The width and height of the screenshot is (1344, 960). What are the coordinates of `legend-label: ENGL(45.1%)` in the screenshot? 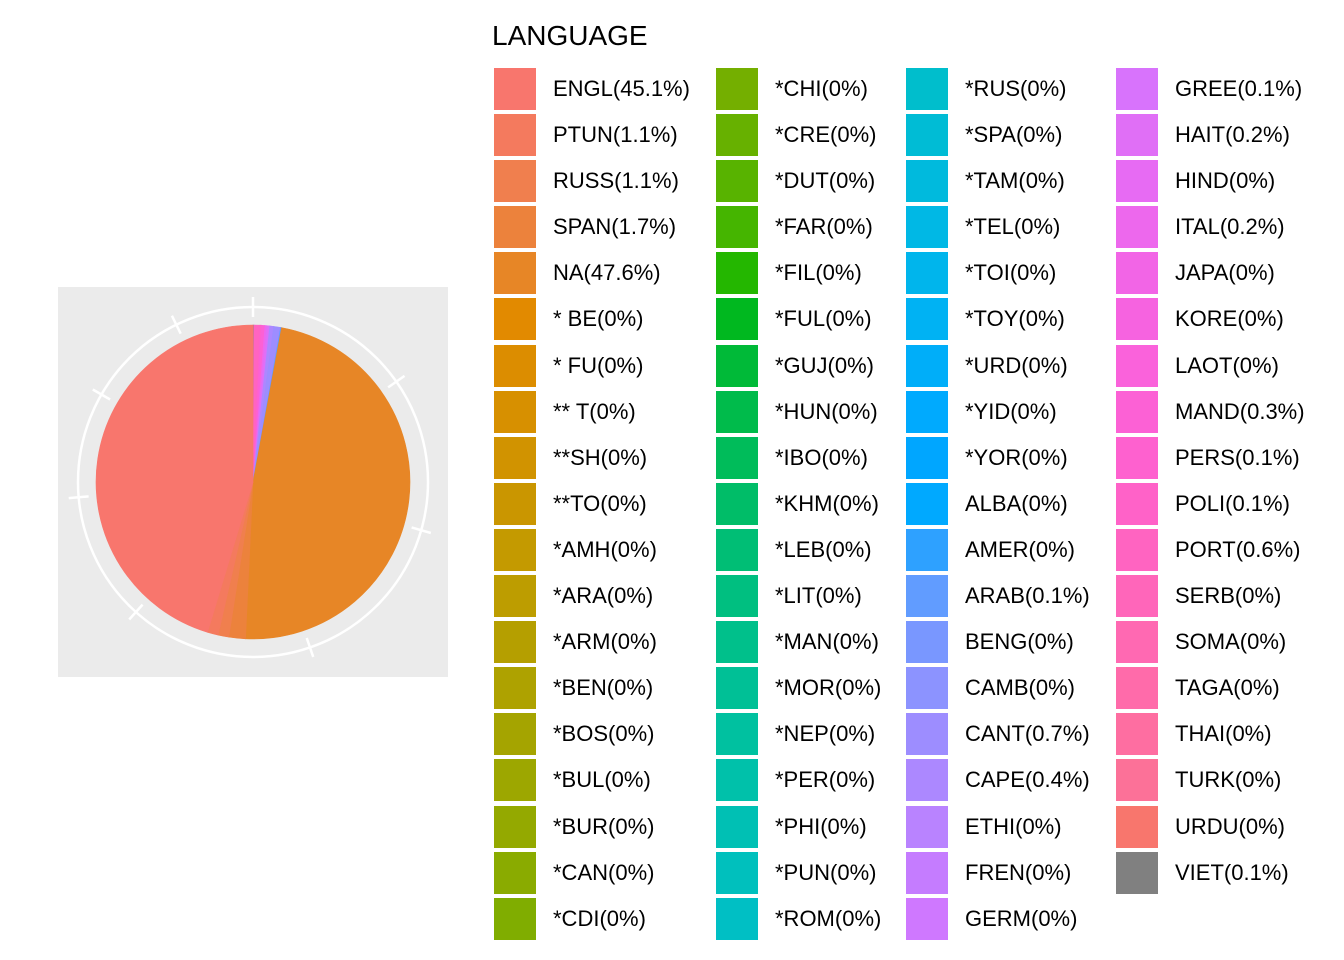 It's located at (621, 88).